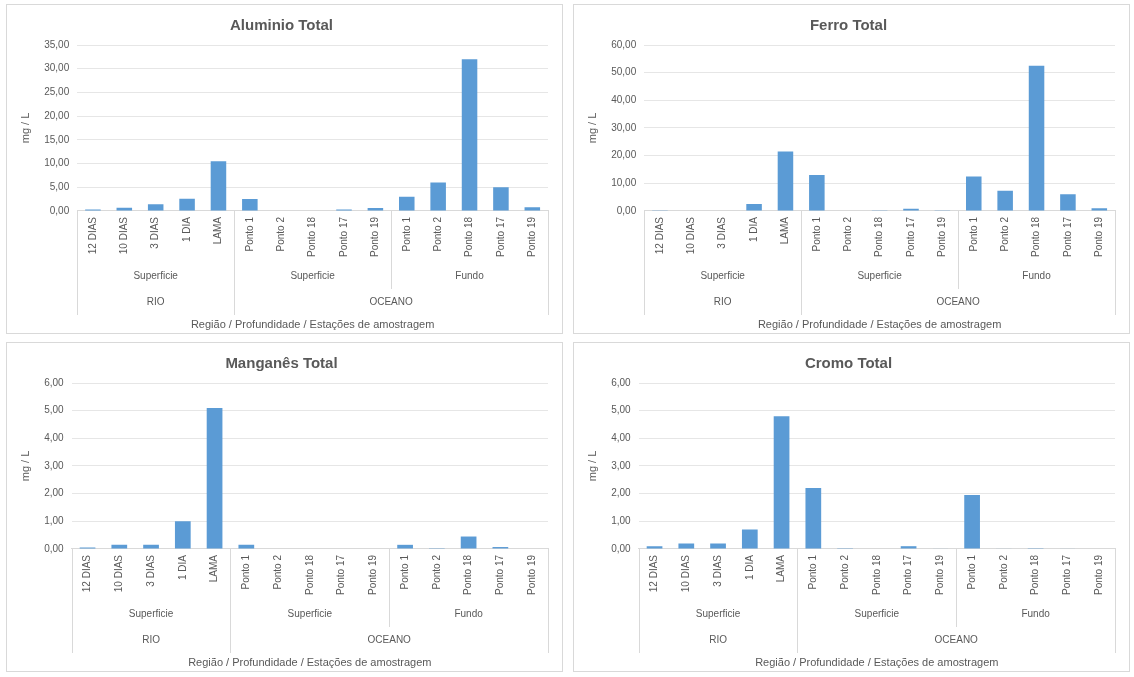 Image resolution: width=1134 pixels, height=677 pixels. What do you see at coordinates (848, 363) in the screenshot?
I see `chart-title: Cromo Total` at bounding box center [848, 363].